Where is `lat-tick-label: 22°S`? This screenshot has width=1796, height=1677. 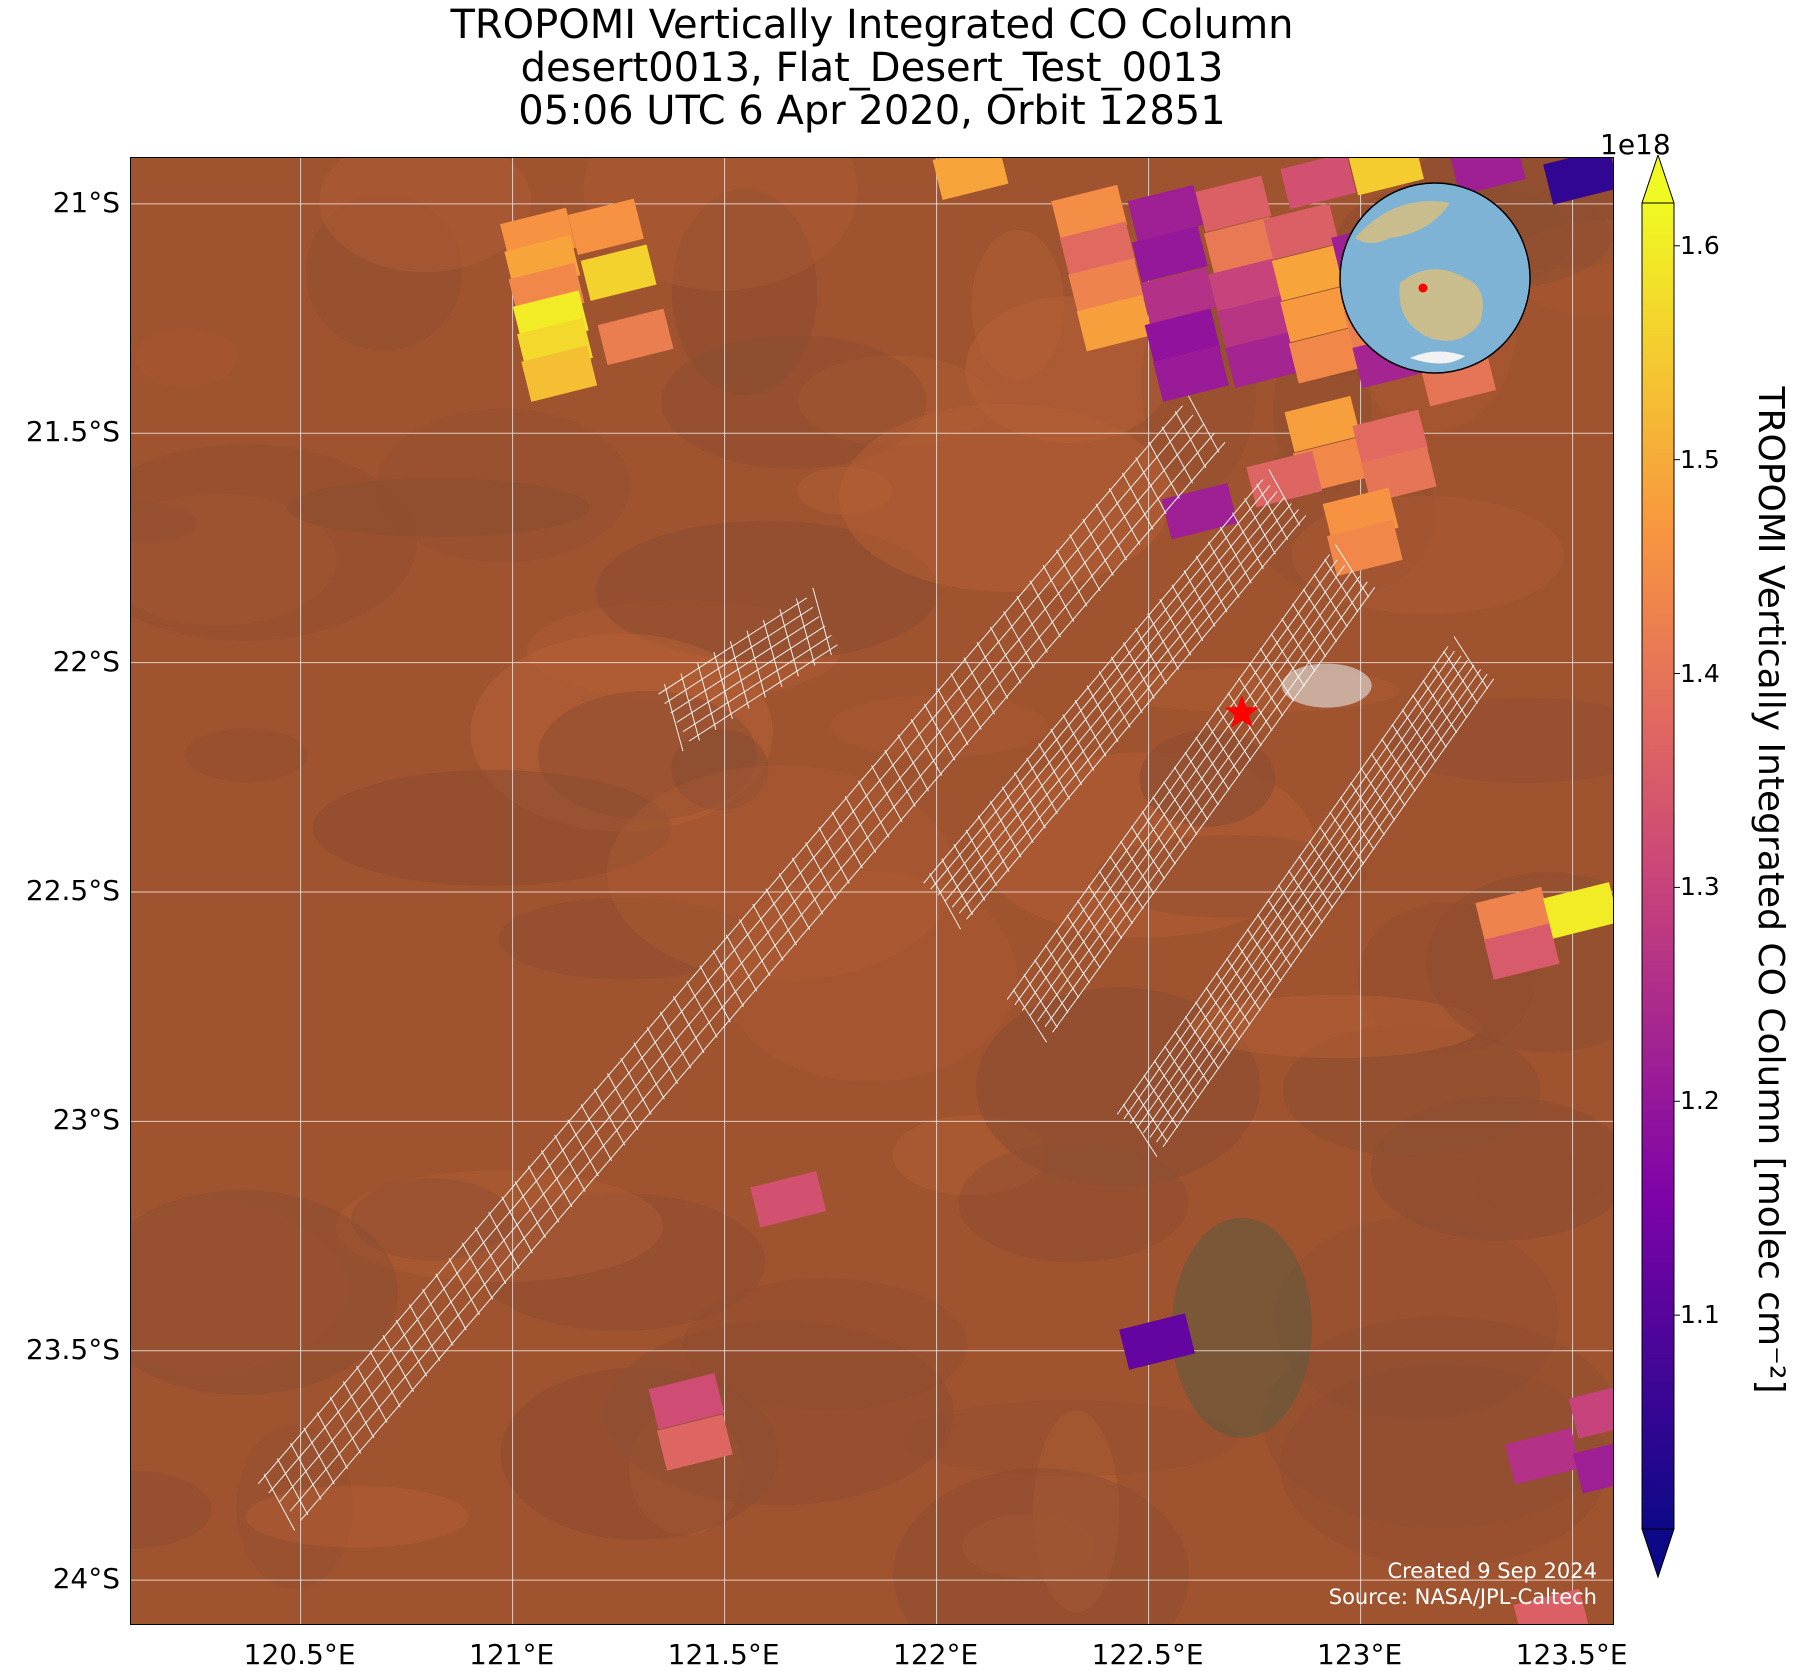 lat-tick-label: 22°S is located at coordinates (86, 661).